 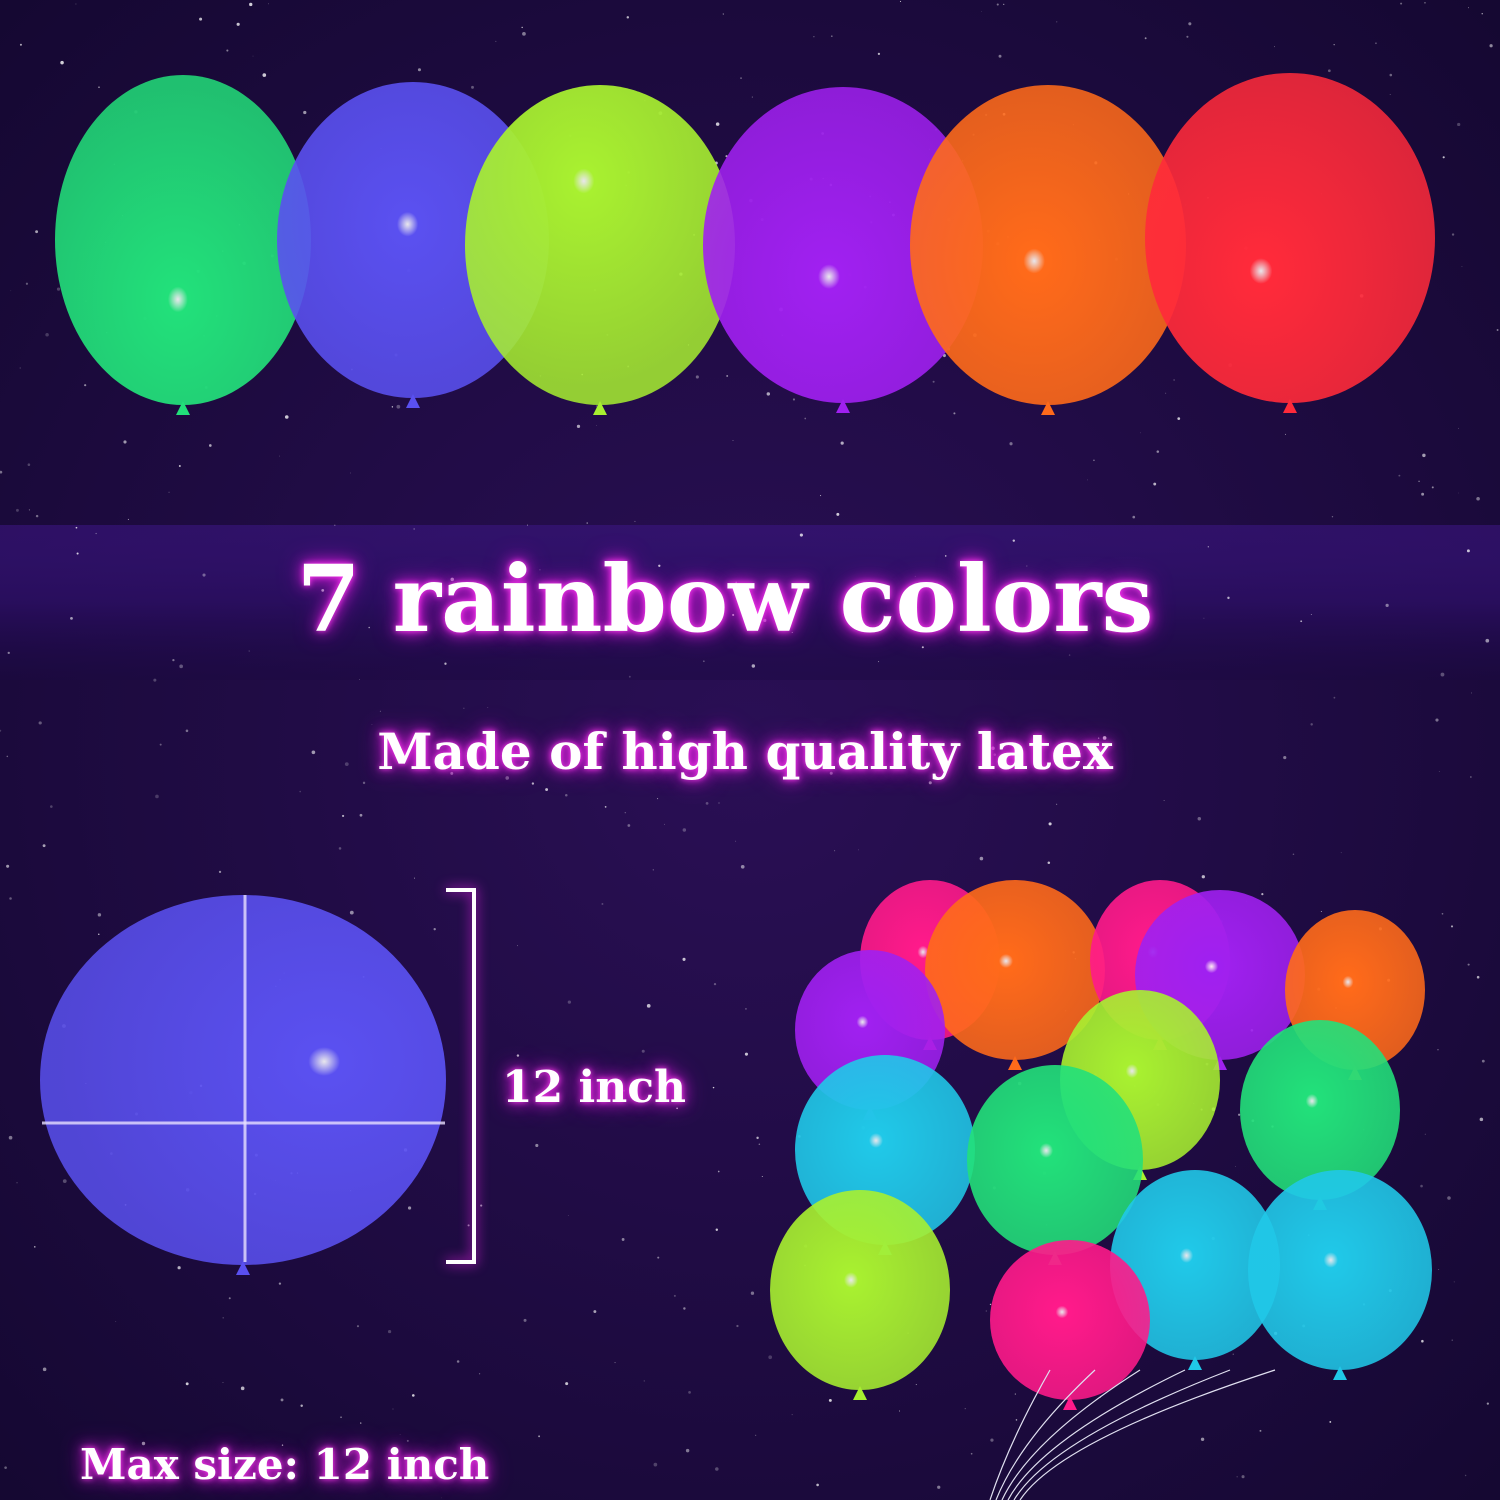 What do you see at coordinates (259, 1076) in the screenshot?
I see `size-guide` at bounding box center [259, 1076].